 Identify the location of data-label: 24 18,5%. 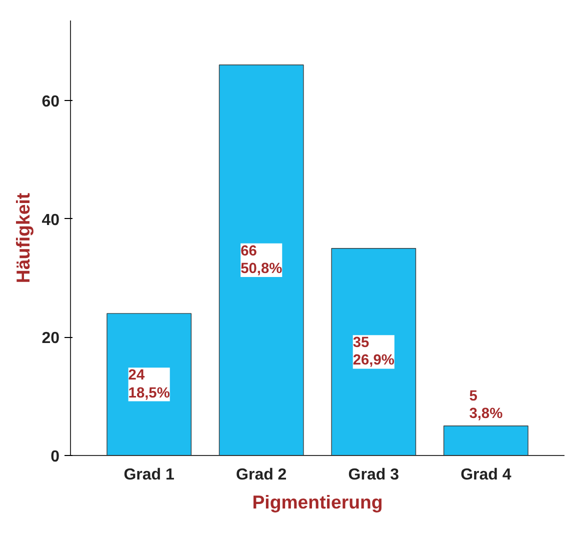
(149, 385).